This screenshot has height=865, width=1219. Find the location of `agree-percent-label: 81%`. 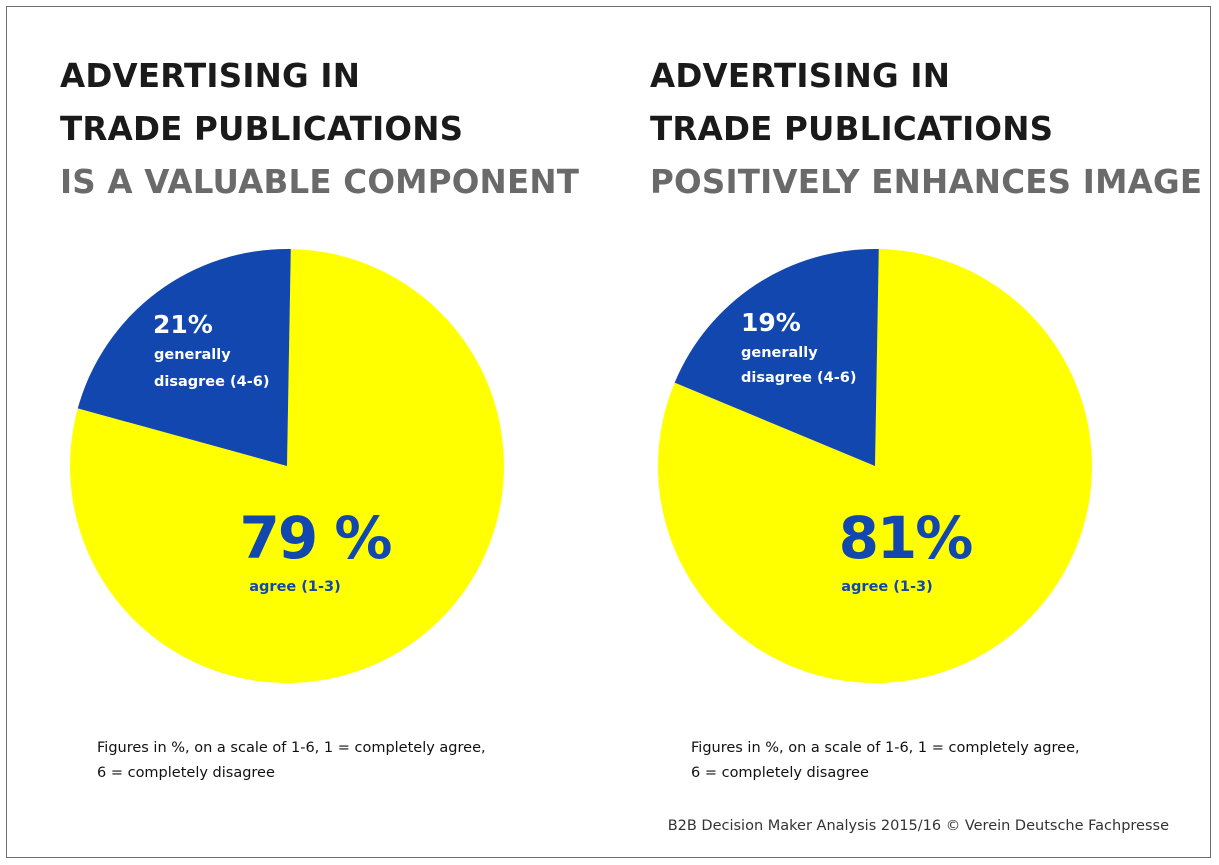

agree-percent-label: 81% is located at coordinates (906, 538).